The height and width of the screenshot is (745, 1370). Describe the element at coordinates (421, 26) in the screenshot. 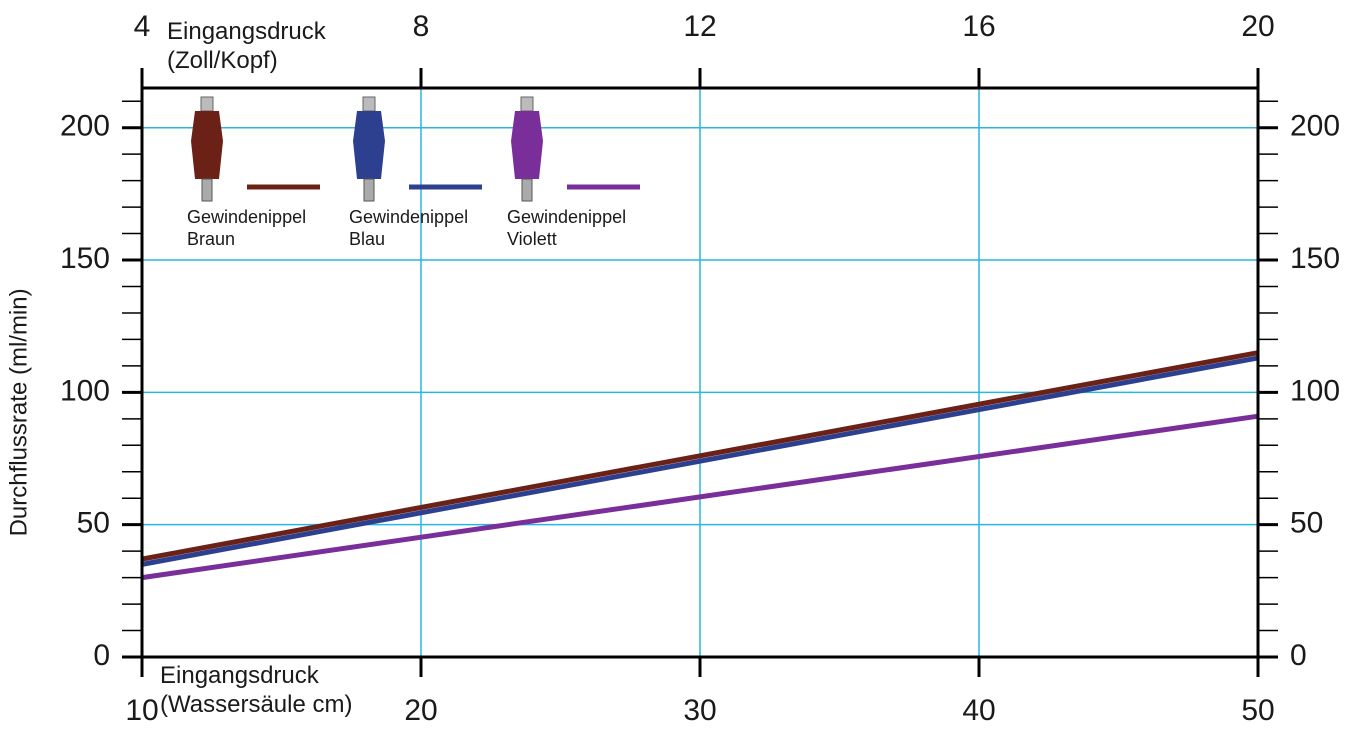

I see `x2-tick-label: 8` at that location.